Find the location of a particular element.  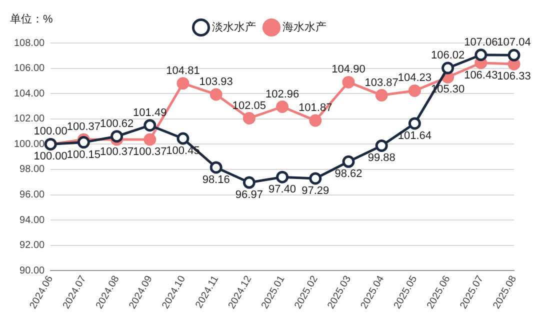

y-tick-label: 108.00 is located at coordinates (30, 43).